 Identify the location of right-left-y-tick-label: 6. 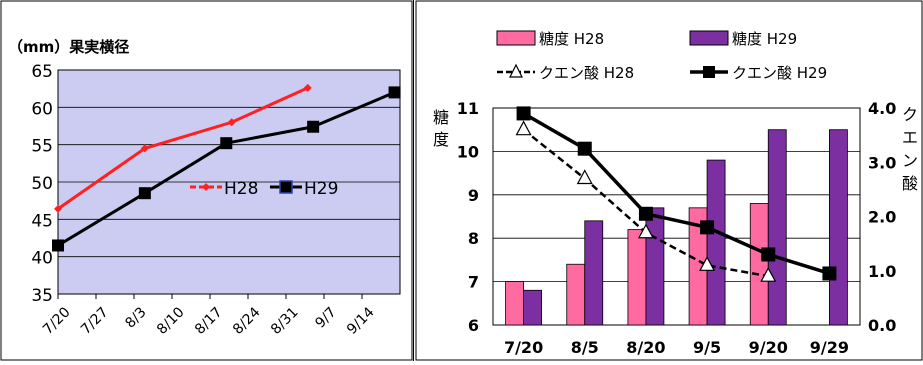
(473, 325).